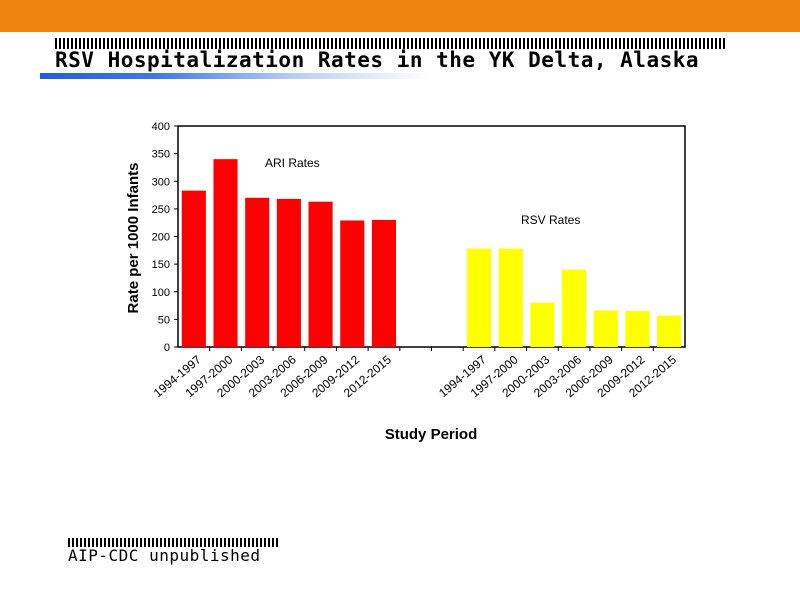  Describe the element at coordinates (173, 542) in the screenshot. I see `footer-barcode-decoration` at that location.